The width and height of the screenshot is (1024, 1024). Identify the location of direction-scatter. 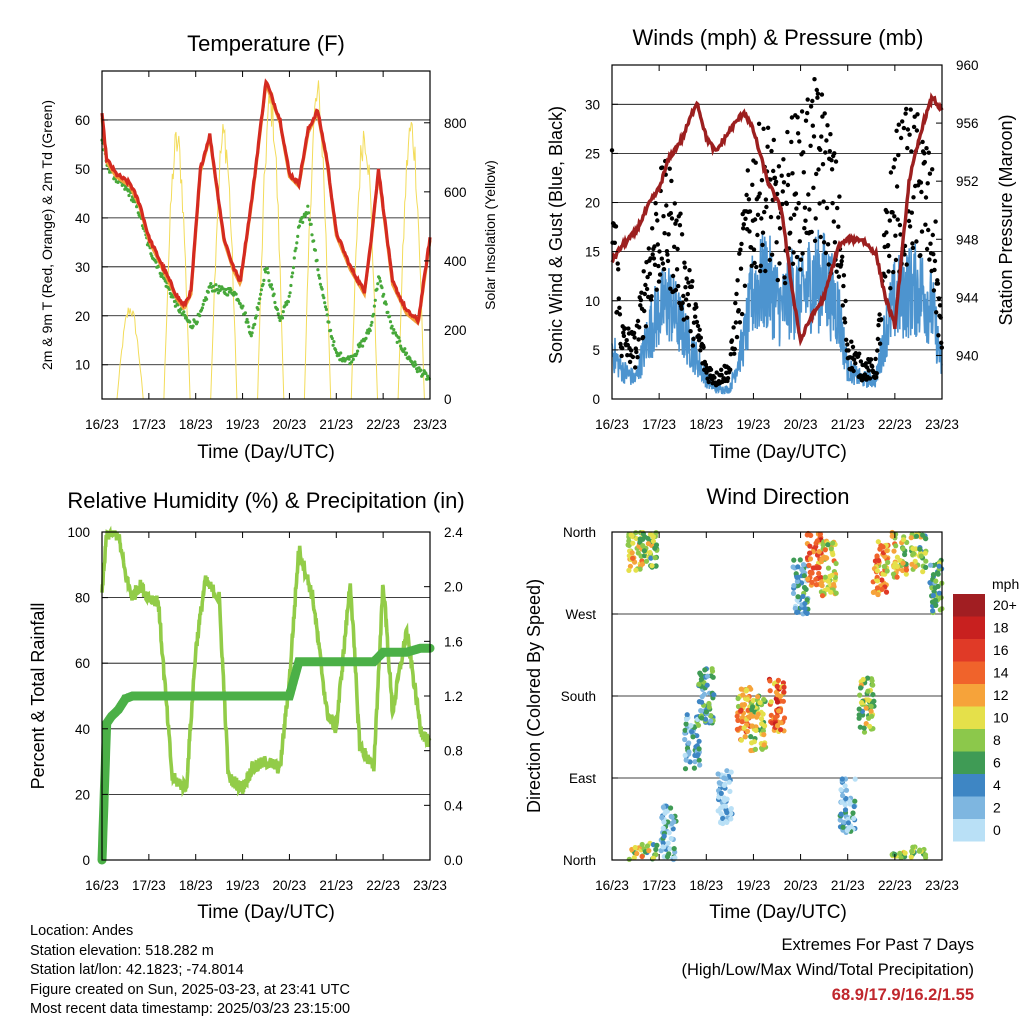
(785, 696).